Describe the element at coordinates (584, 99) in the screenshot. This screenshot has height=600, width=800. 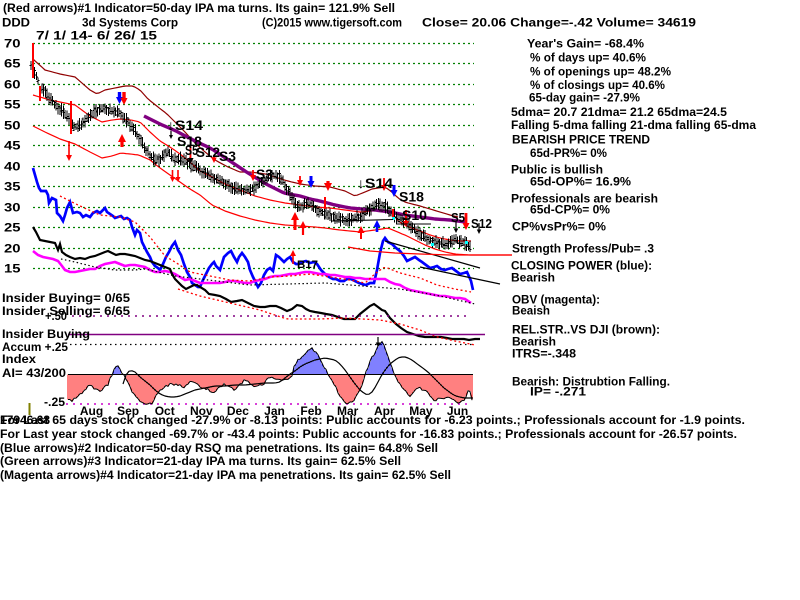
I see `svg-text: 65-day gain= -27.9%` at that location.